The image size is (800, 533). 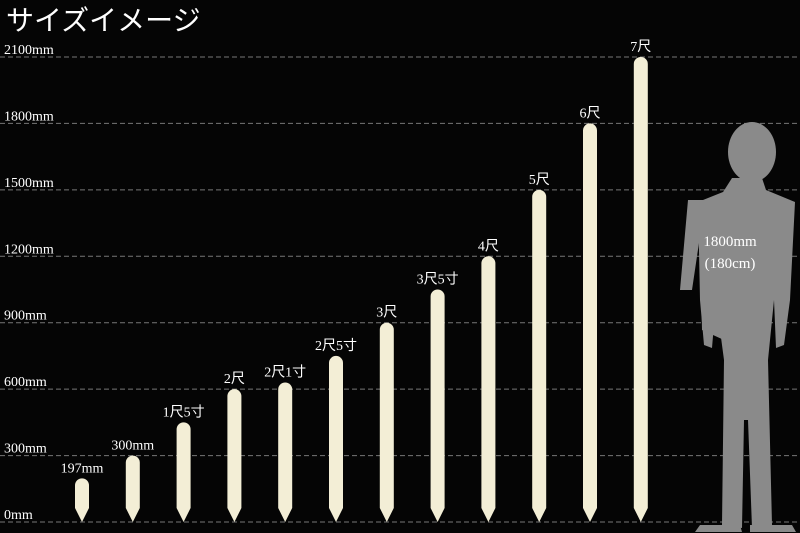 I want to click on bar-label: 2尺1寸, so click(x=285, y=373).